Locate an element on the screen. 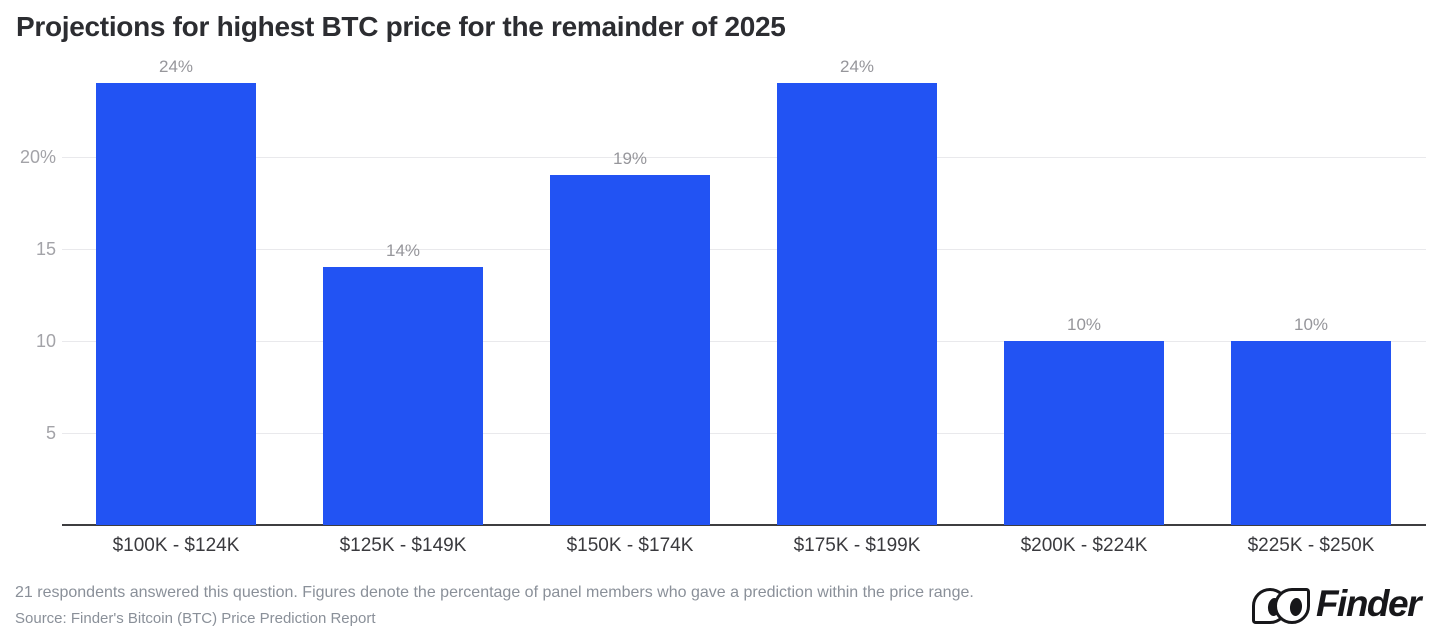 Image resolution: width=1440 pixels, height=642 pixels. finder-wordmark: Finder is located at coordinates (1368, 603).